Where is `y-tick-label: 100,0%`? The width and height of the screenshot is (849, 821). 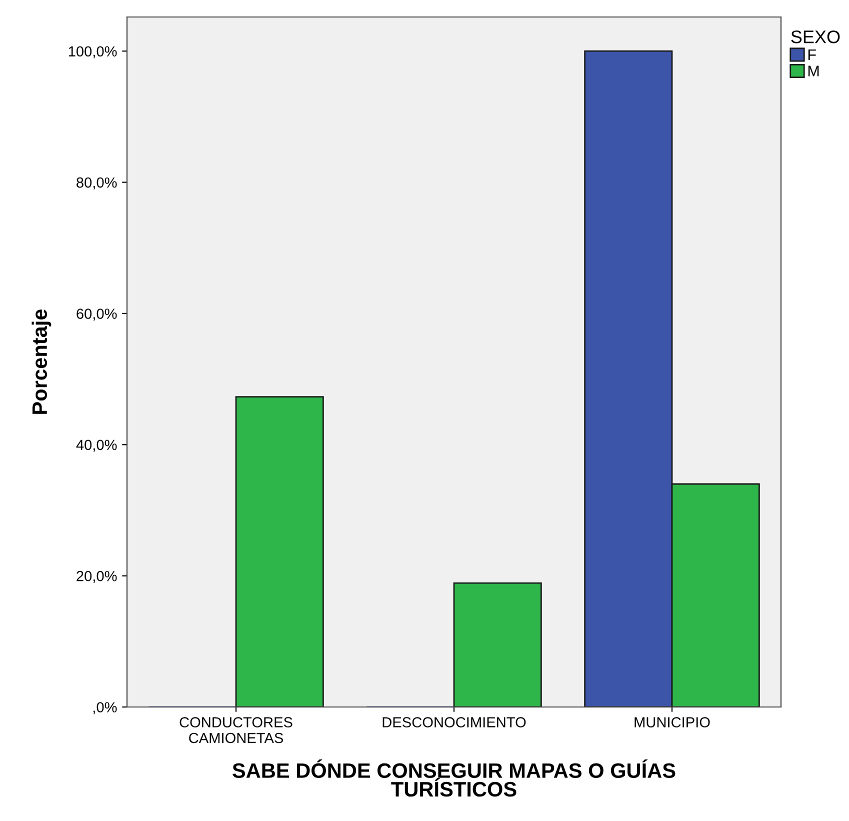 y-tick-label: 100,0% is located at coordinates (92, 52).